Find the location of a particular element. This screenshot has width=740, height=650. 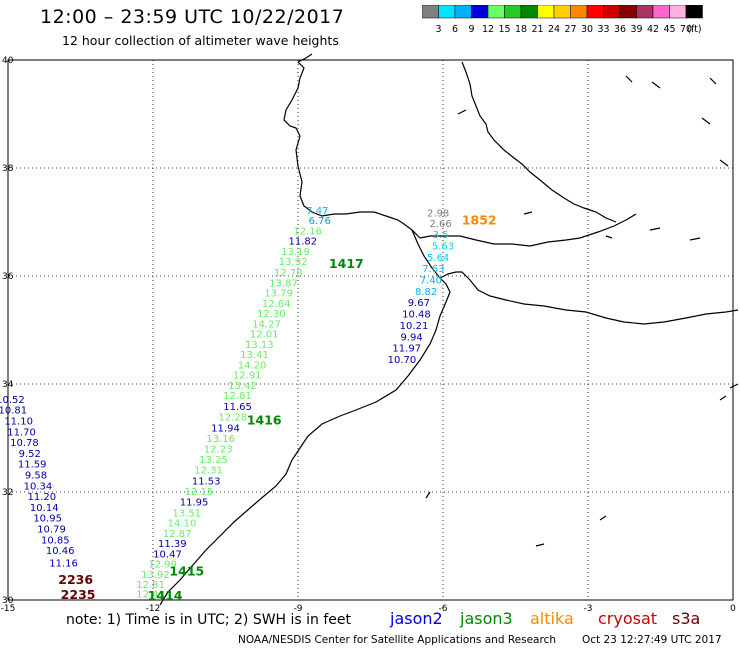

lat-tick-label: 40 is located at coordinates (8, 61).